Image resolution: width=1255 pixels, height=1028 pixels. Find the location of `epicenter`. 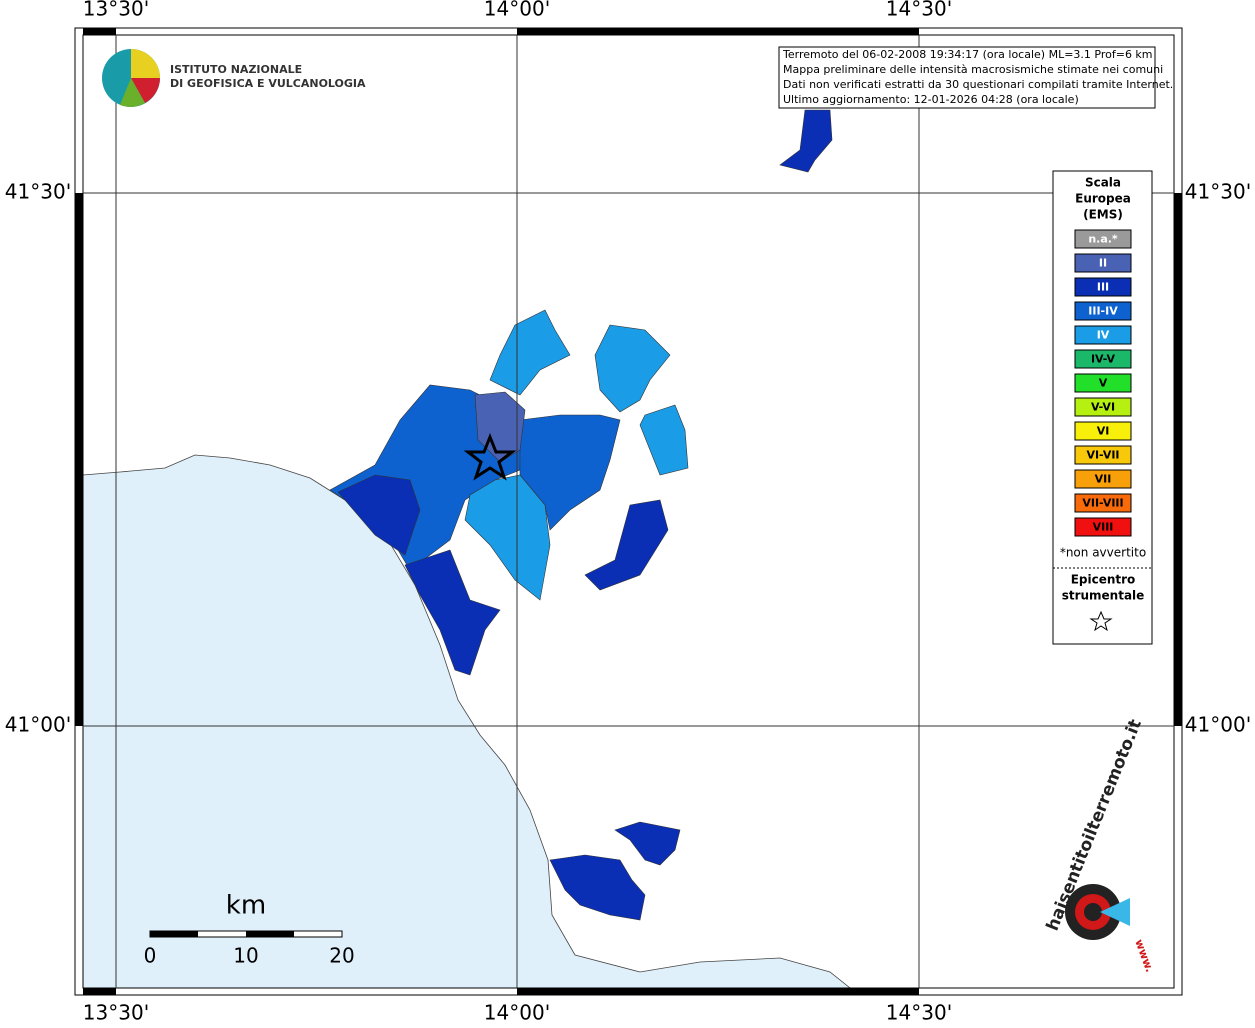

epicenter is located at coordinates (490, 456).